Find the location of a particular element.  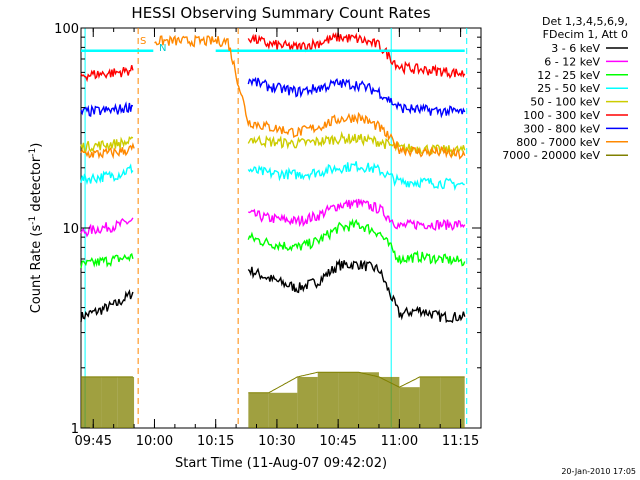

legend-header-2: FDecim 1, Att 0 is located at coordinates (585, 34).